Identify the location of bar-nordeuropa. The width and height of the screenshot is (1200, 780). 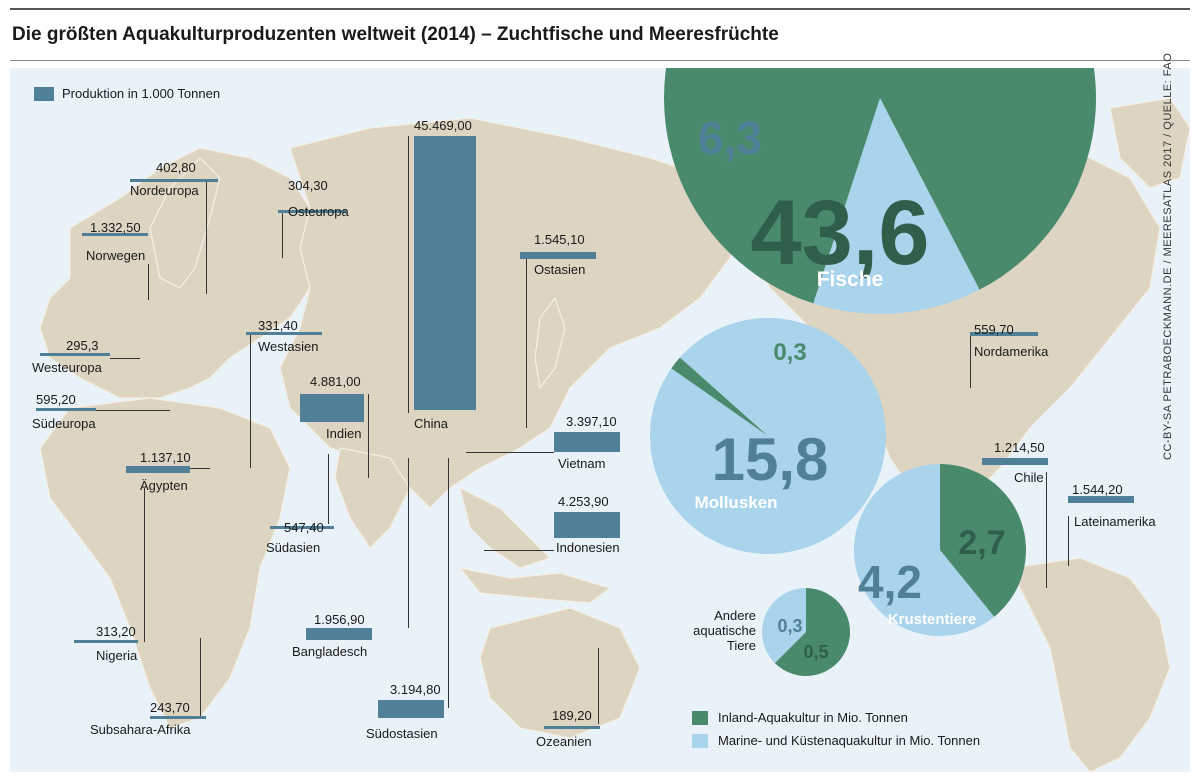
(174, 180).